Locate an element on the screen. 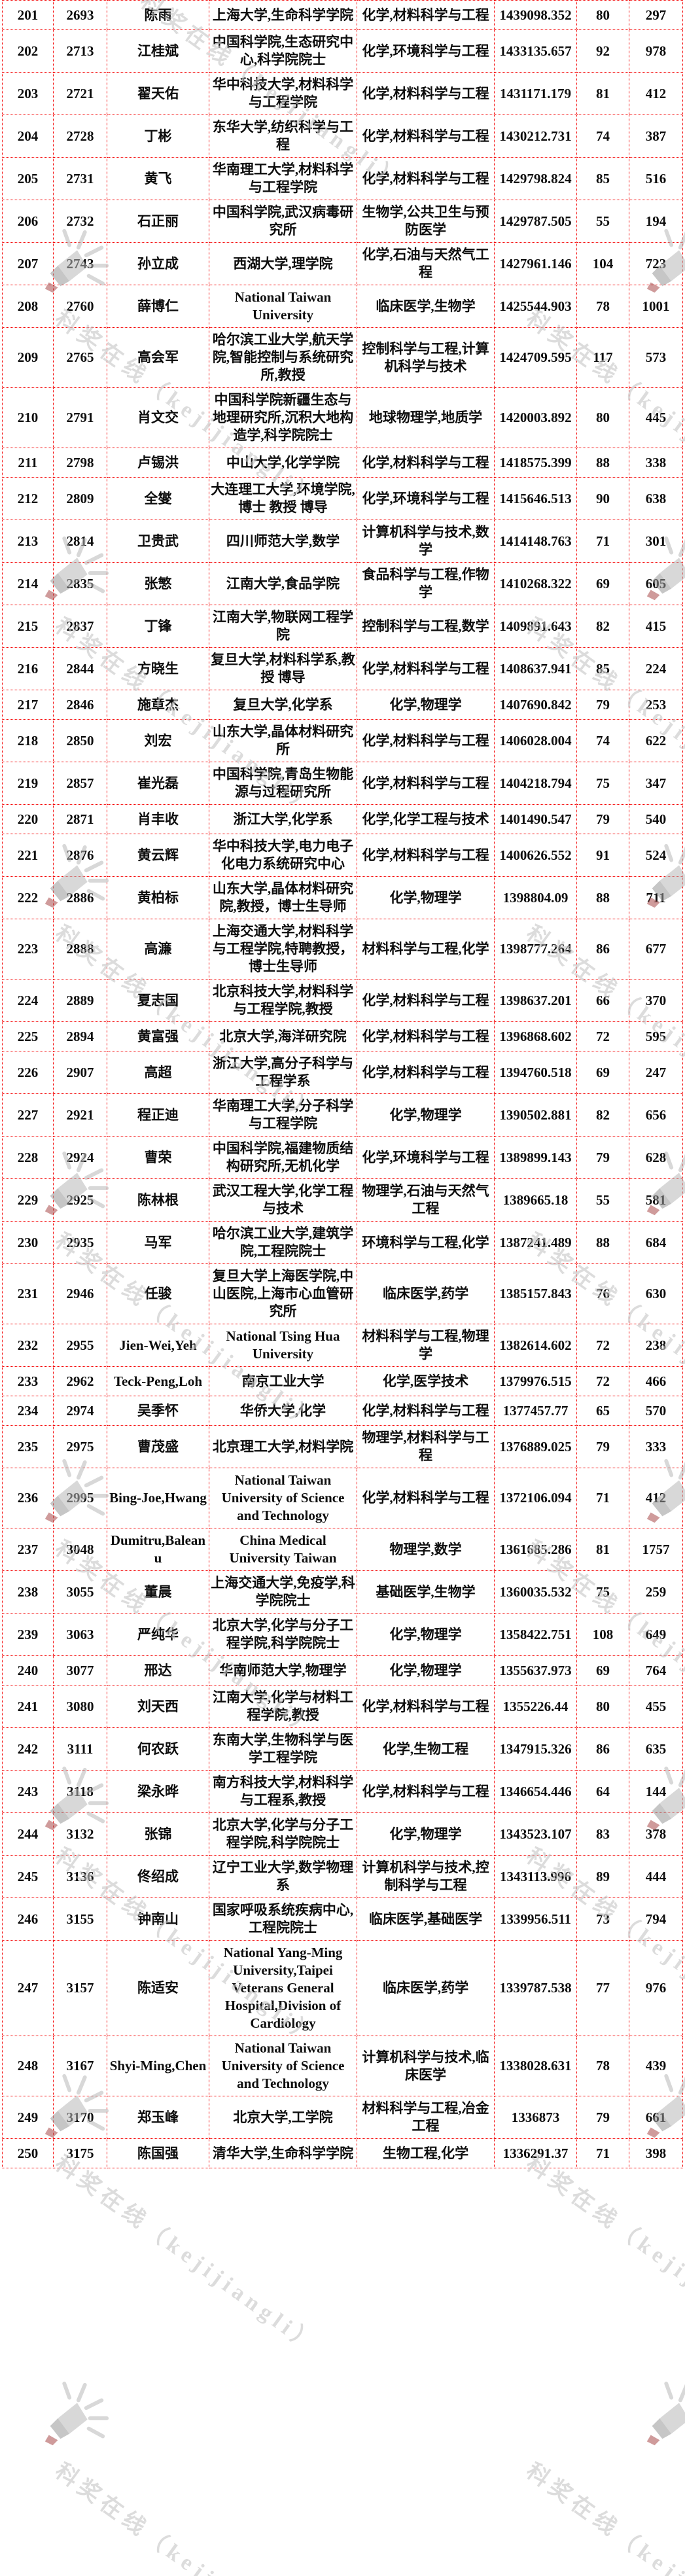 The height and width of the screenshot is (2576, 685). cell-subject-fields: 化学,生物工程 is located at coordinates (426, 1749).